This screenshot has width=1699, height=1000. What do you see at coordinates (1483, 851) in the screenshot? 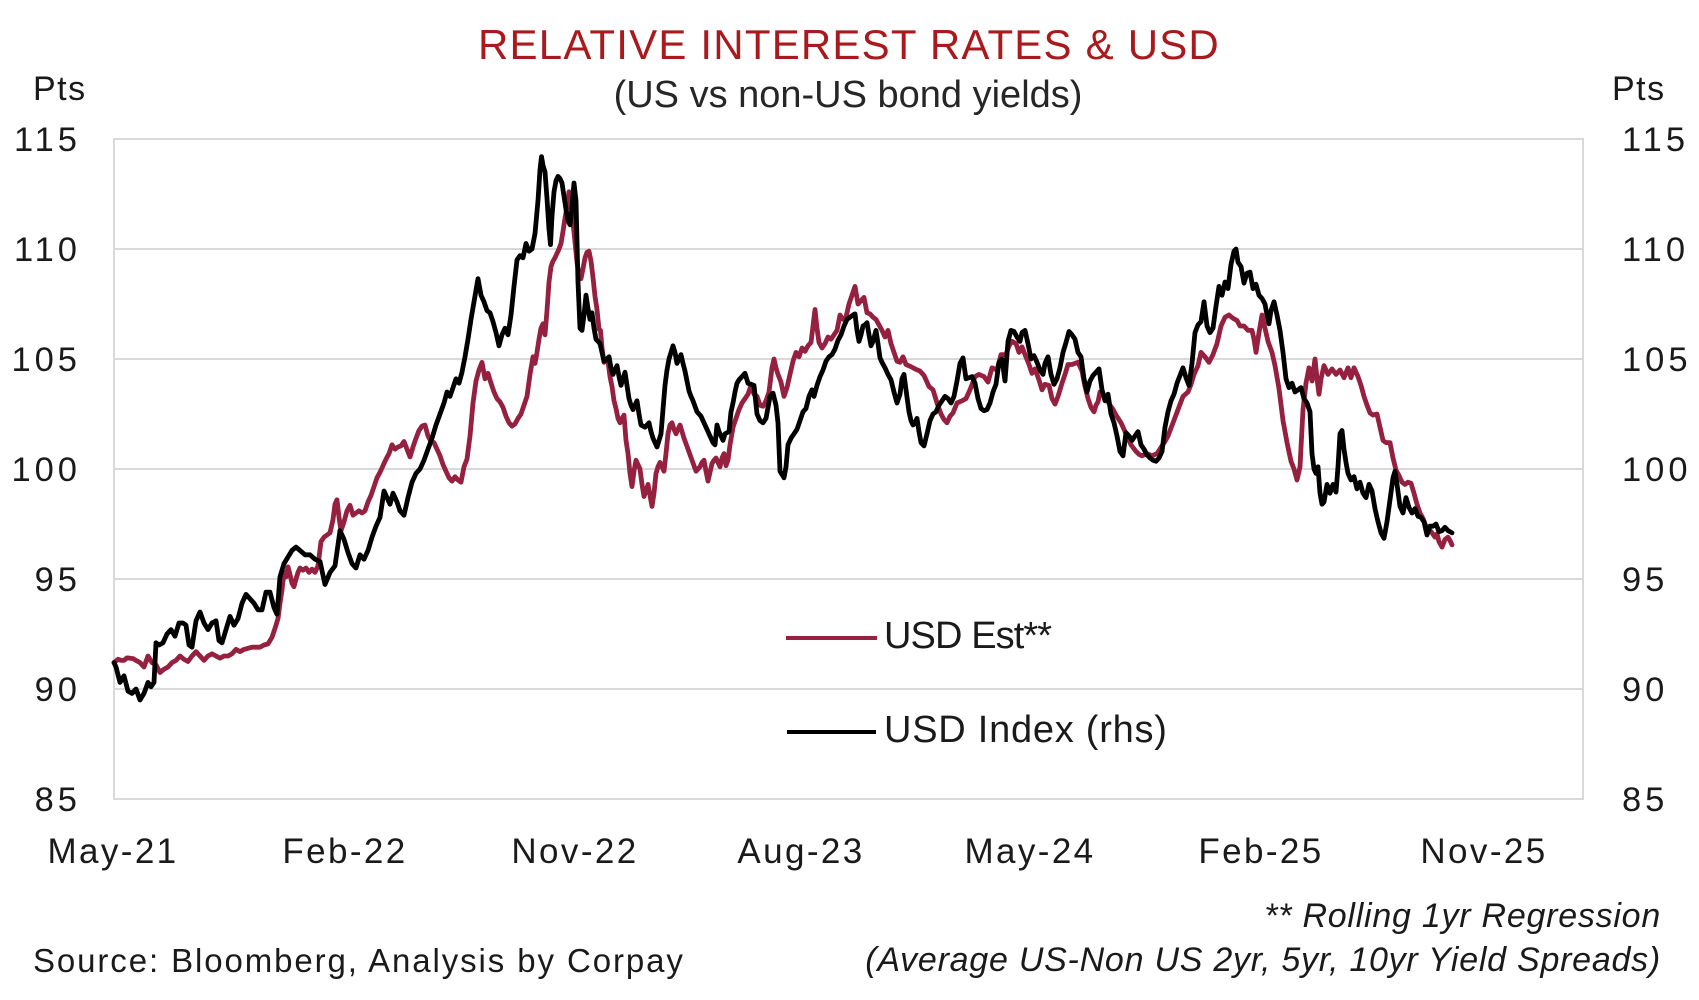
I see `svg-text: Nov-25` at bounding box center [1483, 851].